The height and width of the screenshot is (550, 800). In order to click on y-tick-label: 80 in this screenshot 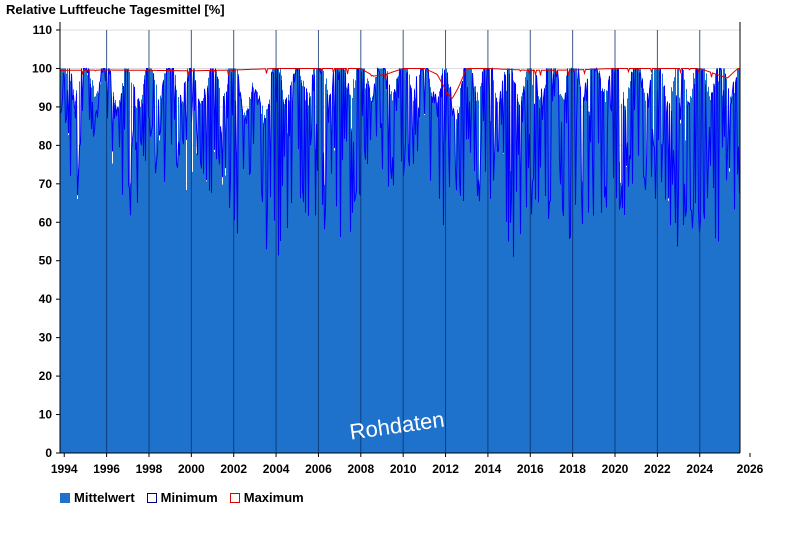, I will do `click(46, 145)`.